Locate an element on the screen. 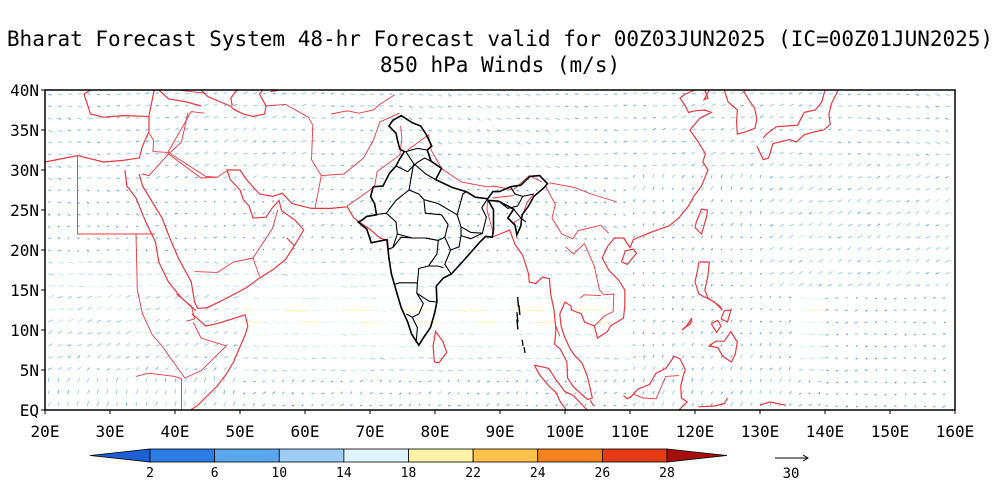 The height and width of the screenshot is (500, 1000). border-segment is located at coordinates (265, 243).